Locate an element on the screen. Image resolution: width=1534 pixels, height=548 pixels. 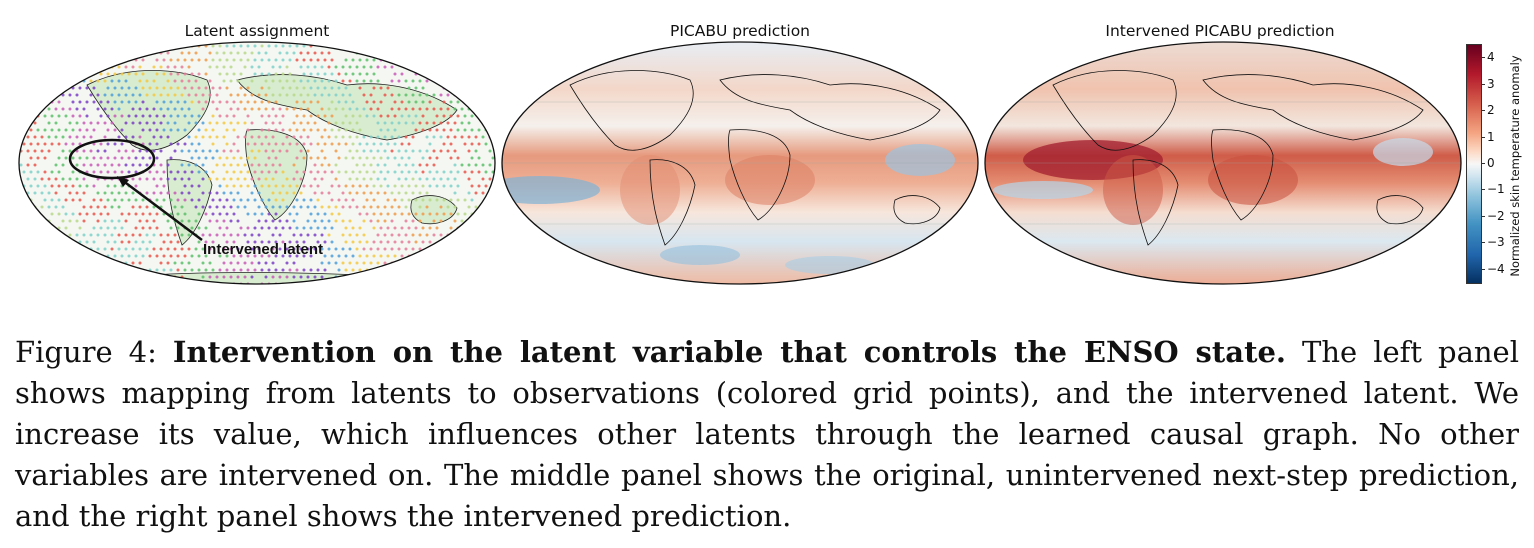
colorbar-label: Normalized skin temperature anomaly is located at coordinates (1515, 166).